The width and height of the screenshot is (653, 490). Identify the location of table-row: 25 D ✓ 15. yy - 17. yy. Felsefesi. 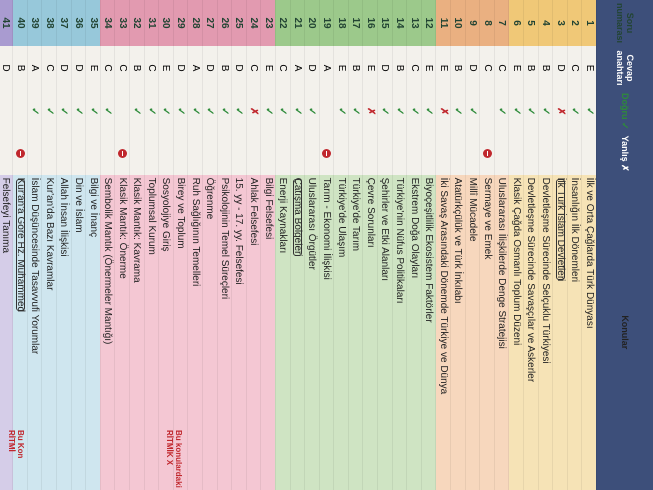
(239, 245).